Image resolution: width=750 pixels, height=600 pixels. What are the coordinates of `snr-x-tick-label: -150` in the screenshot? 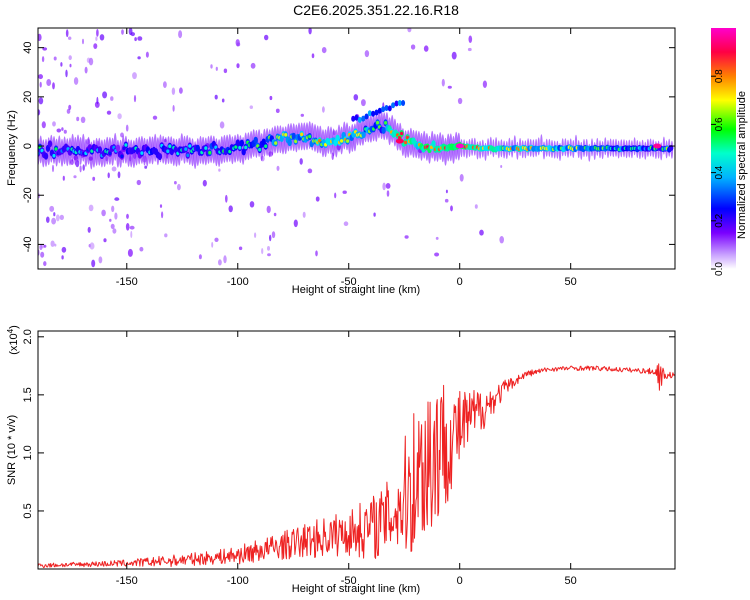 It's located at (127, 581).